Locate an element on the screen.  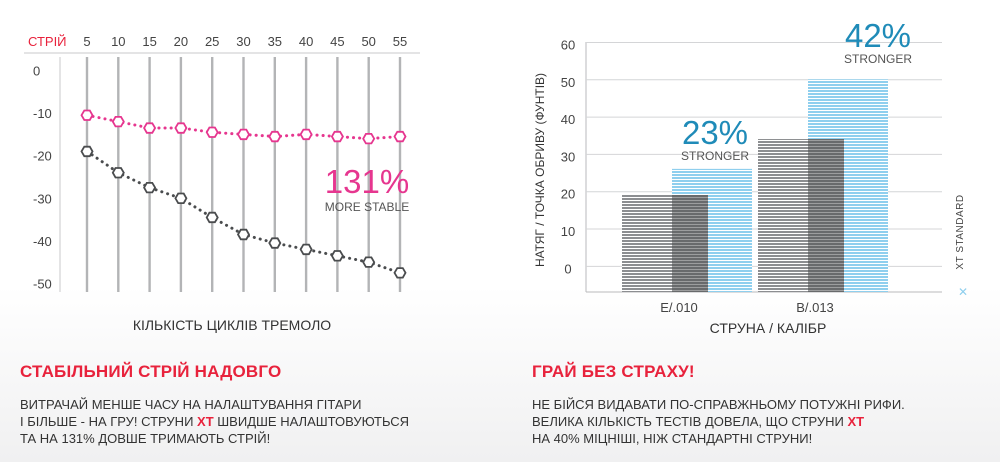
right-caption-brand: XT is located at coordinates (856, 421).